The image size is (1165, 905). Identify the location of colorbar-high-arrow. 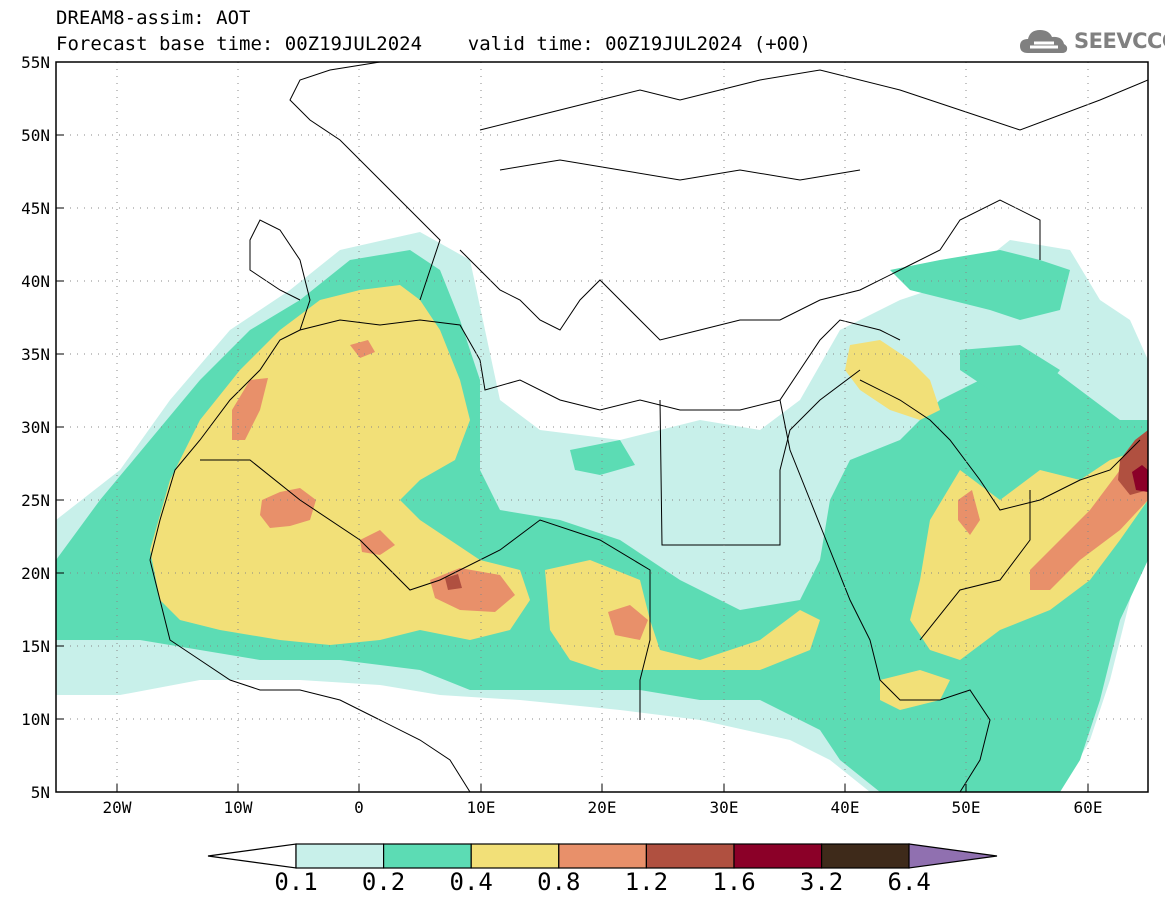
(953, 856).